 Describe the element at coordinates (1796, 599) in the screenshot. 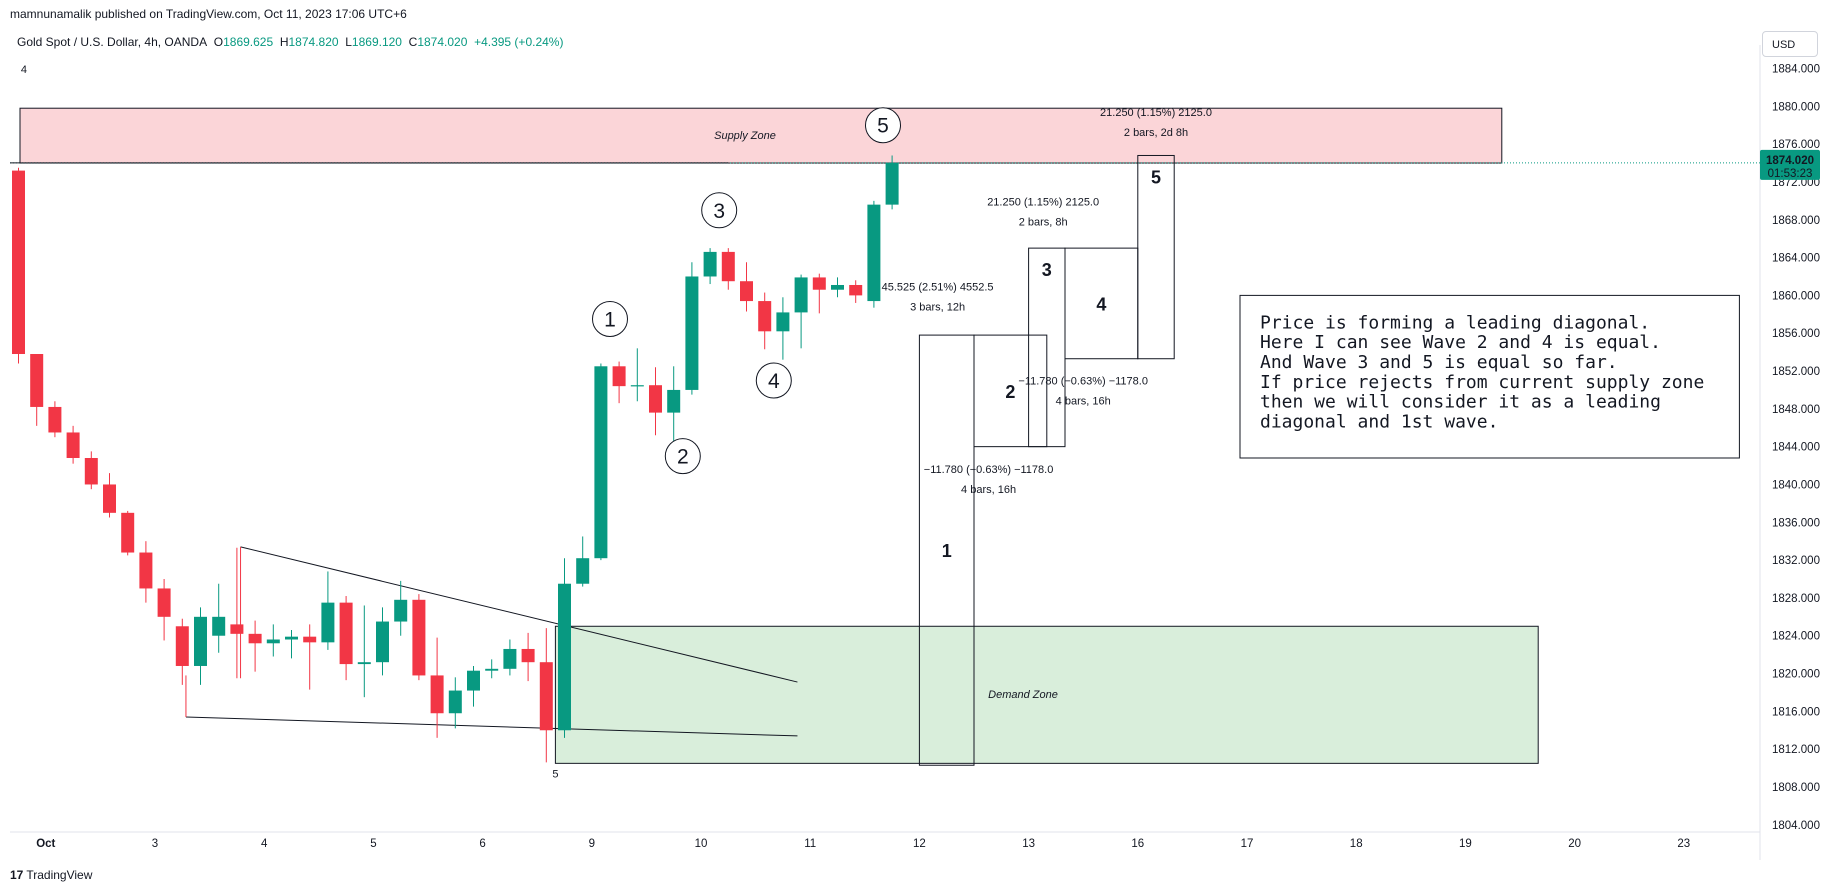

I see `price-tick-label: 1828.000` at that location.